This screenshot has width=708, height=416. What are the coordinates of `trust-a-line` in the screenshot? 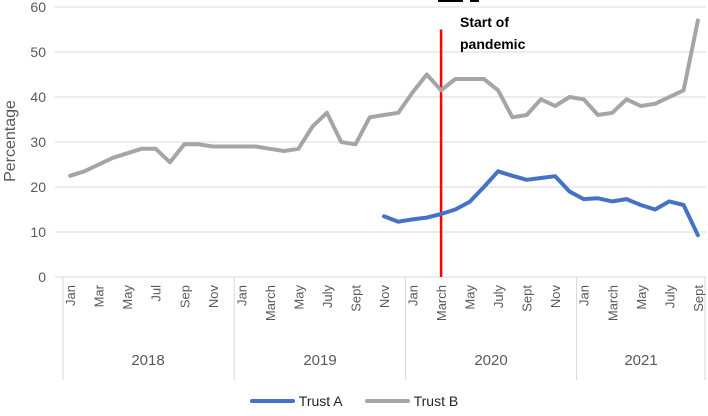 It's located at (541, 203).